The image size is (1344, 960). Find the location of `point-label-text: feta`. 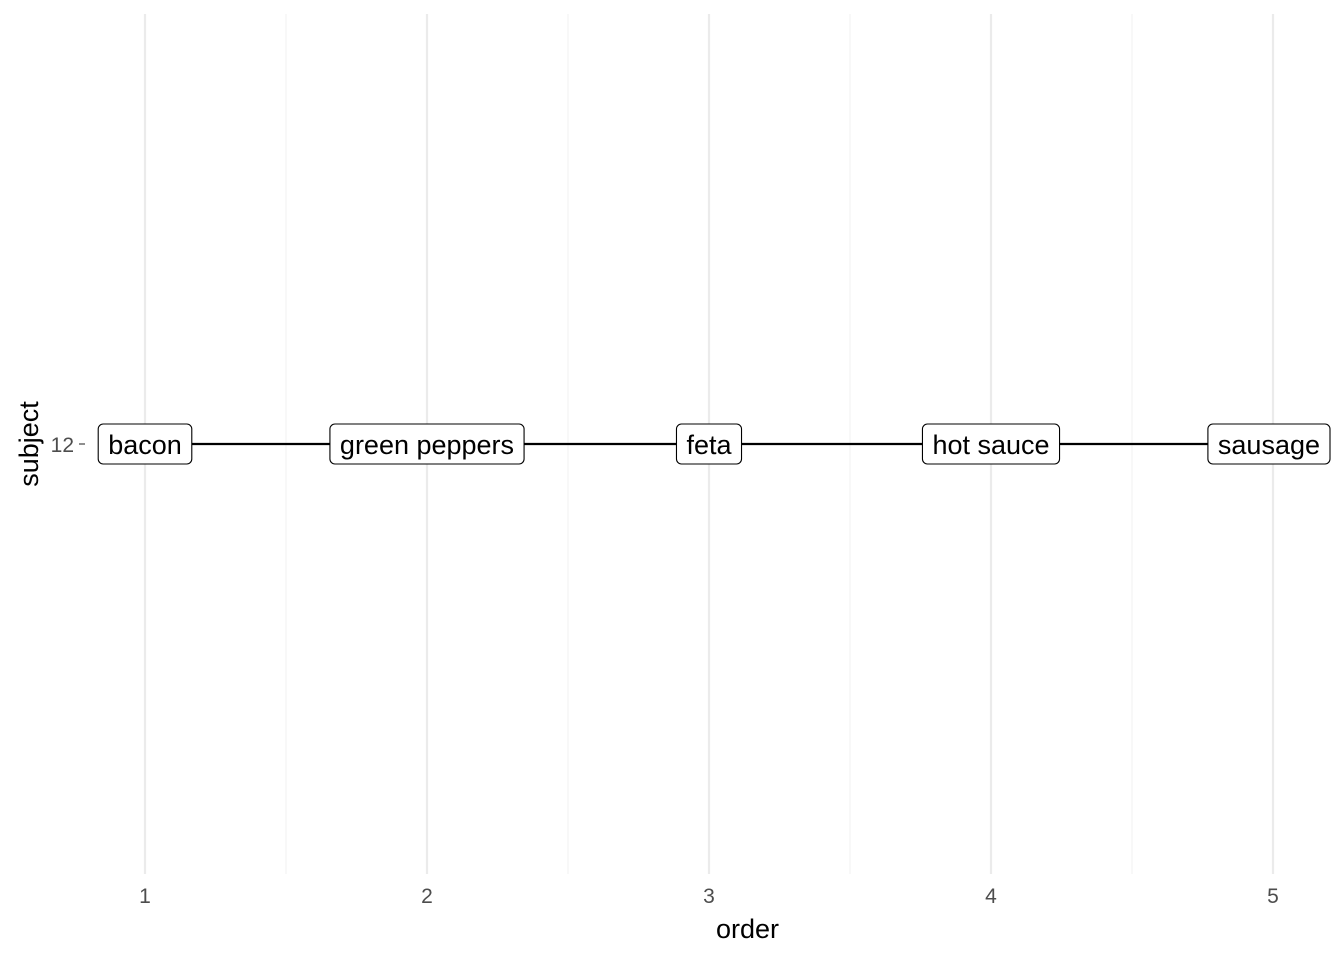

point-label-text: feta is located at coordinates (709, 445).